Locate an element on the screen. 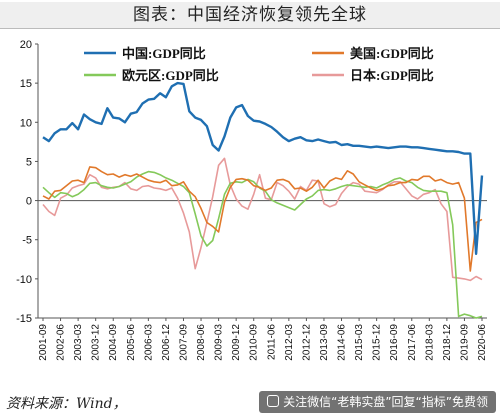 This screenshot has height=417, width=500. x-tick-label: 2014-06 is located at coordinates (342, 342).